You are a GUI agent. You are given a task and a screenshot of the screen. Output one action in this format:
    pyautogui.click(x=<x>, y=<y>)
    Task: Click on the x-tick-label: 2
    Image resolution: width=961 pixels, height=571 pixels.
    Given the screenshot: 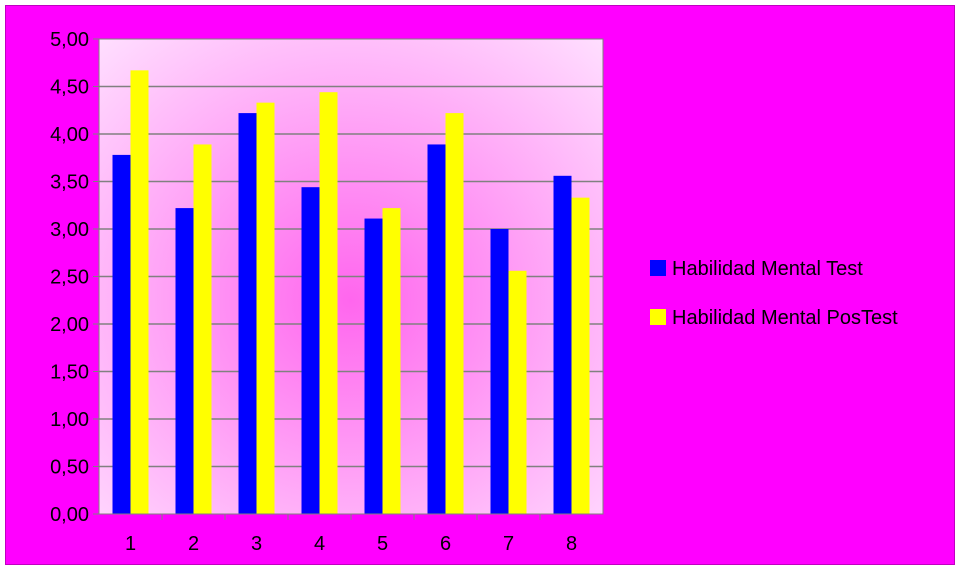 What is the action you would take?
    pyautogui.click(x=193, y=544)
    